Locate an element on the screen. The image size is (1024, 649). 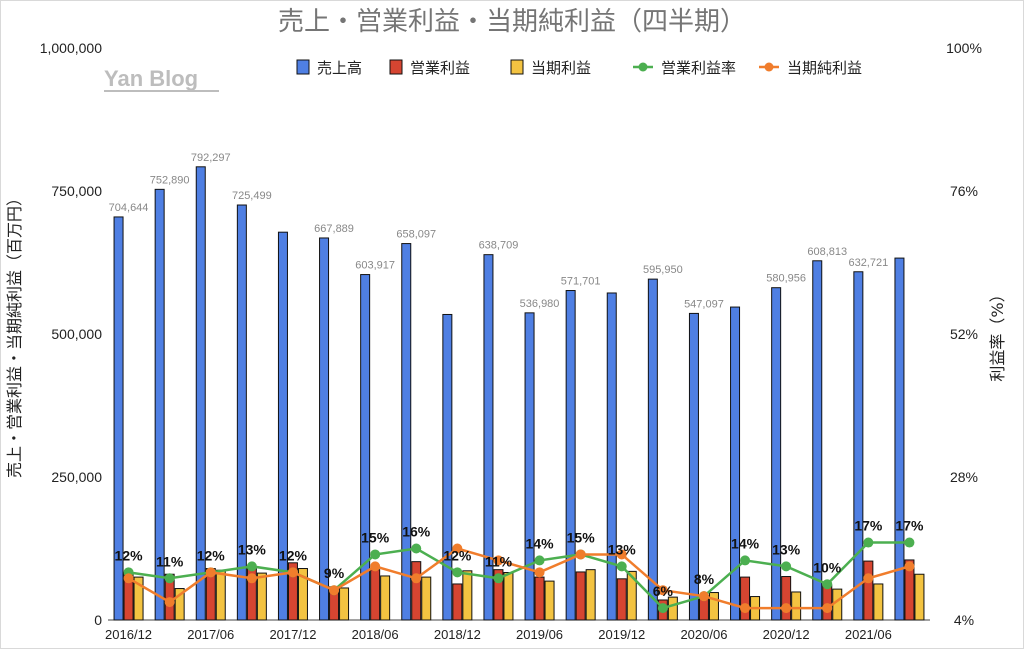
y-left-tick-label: 1,000,000 is located at coordinates (71, 48).